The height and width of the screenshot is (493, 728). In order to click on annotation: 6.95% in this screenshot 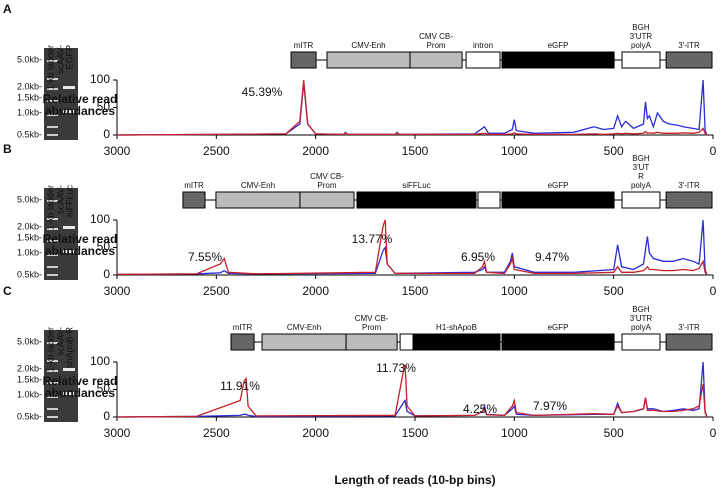, I will do `click(478, 257)`.